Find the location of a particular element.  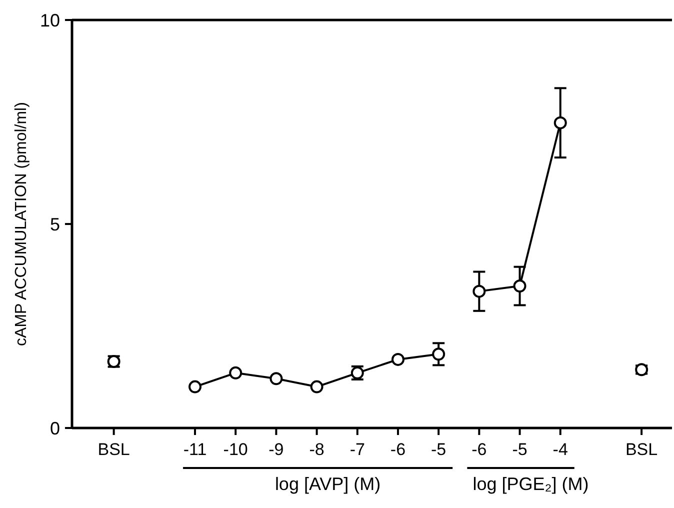

y-tick-label: 0 is located at coordinates (55, 428).